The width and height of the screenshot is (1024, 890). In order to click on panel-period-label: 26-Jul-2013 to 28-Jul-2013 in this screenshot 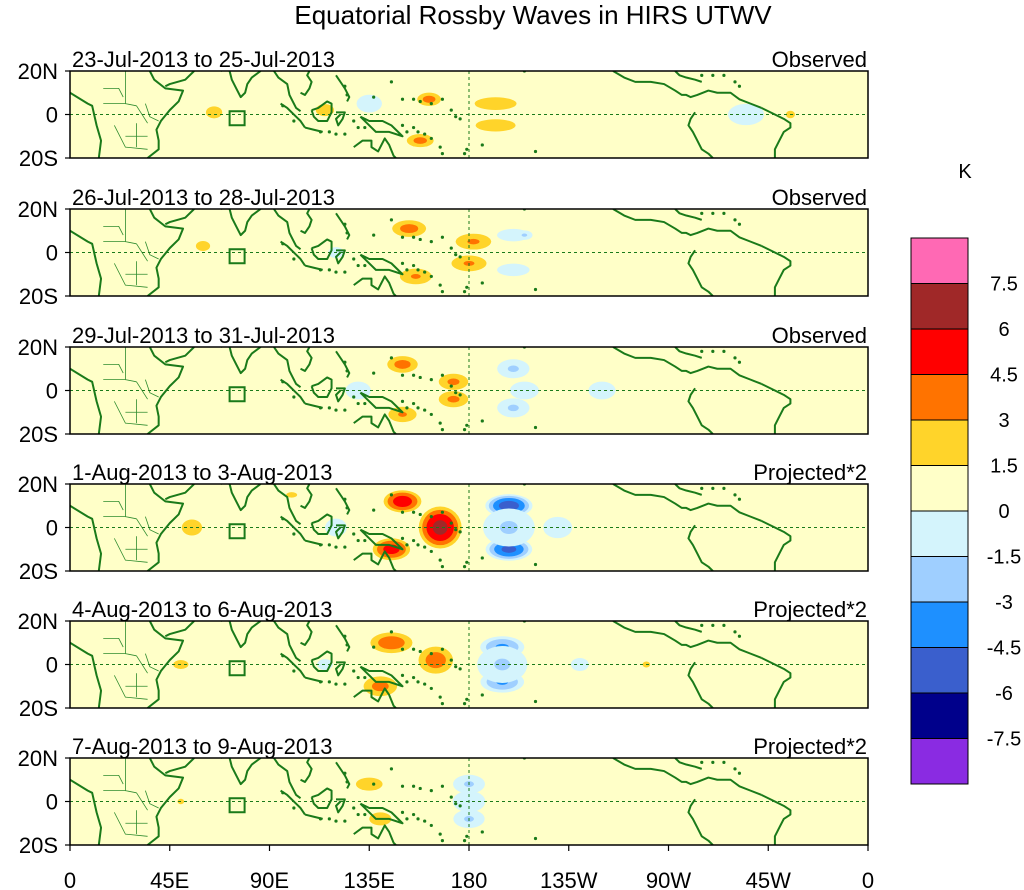, I will do `click(203, 197)`.